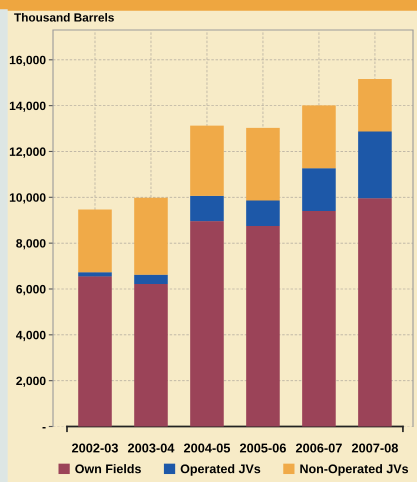  Describe the element at coordinates (151, 448) in the screenshot. I see `x-tick-label: 2003-04` at that location.